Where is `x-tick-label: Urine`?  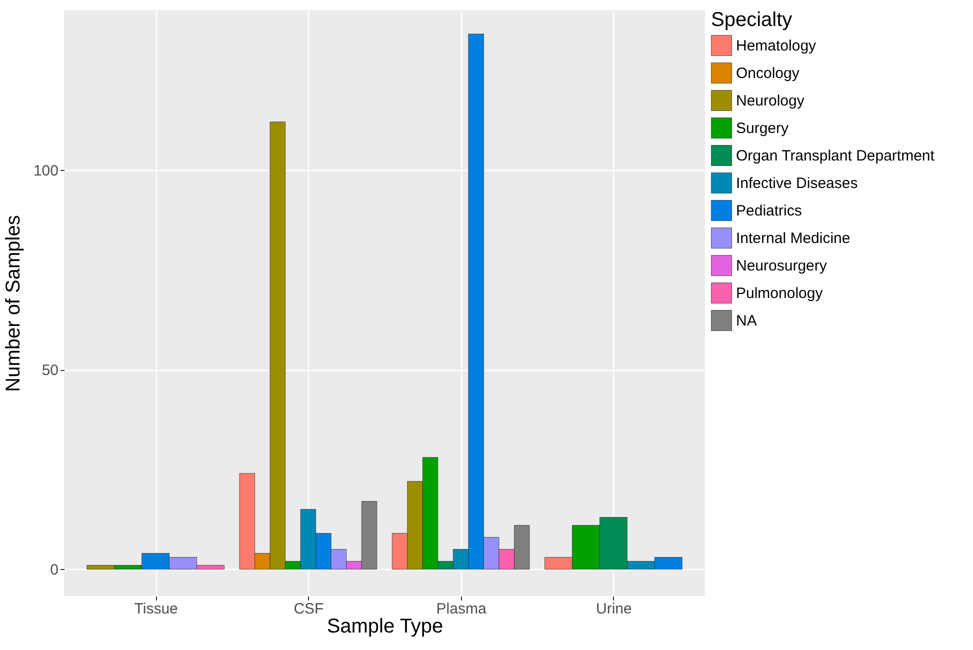
x-tick-label: Urine is located at coordinates (614, 609).